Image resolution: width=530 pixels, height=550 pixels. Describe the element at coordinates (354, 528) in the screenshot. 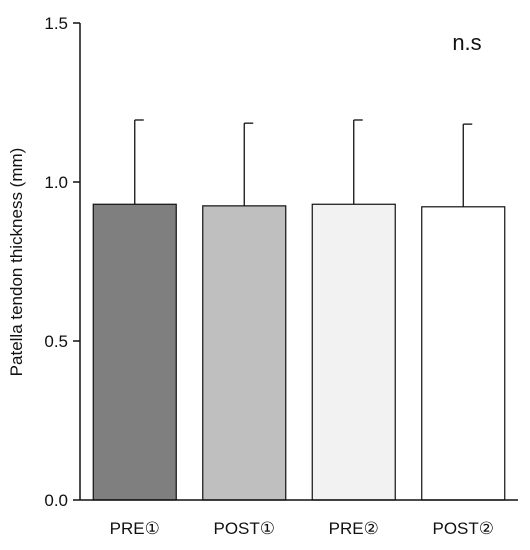

I see `x-category-label: PRE②` at that location.